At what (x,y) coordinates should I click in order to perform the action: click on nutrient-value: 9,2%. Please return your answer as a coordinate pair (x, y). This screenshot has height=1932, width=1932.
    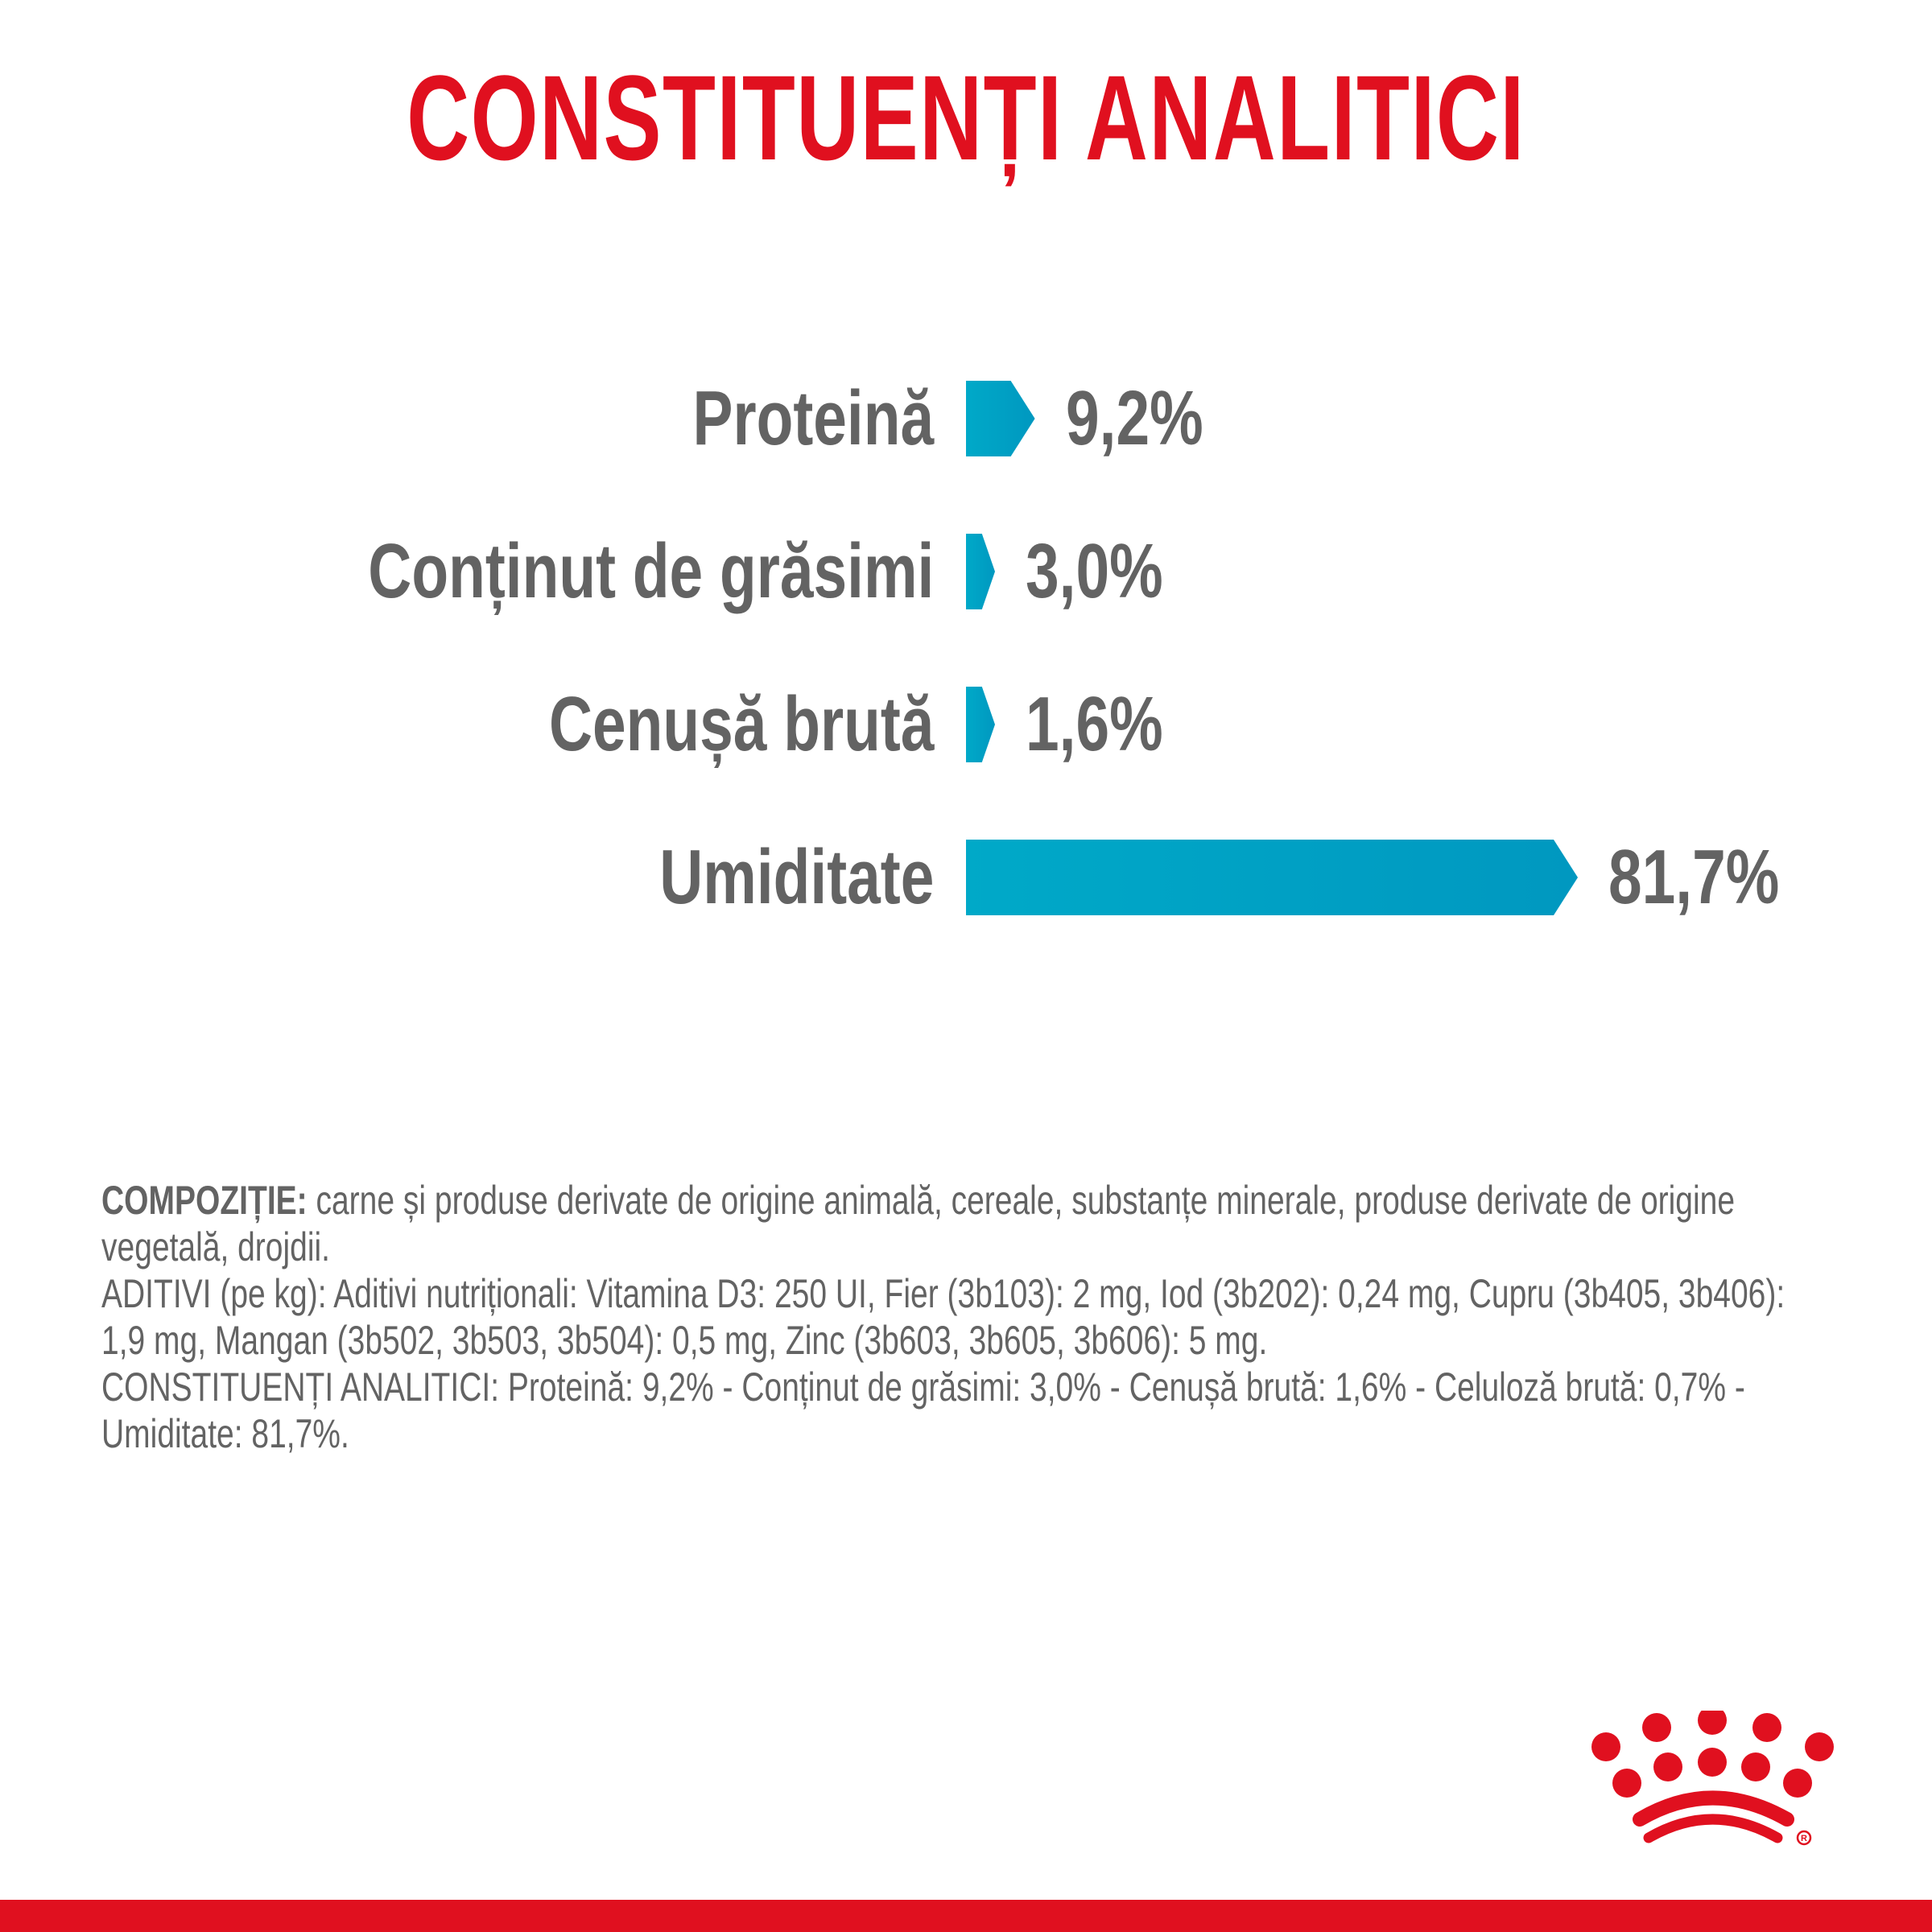
    Looking at the image, I should click on (1134, 418).